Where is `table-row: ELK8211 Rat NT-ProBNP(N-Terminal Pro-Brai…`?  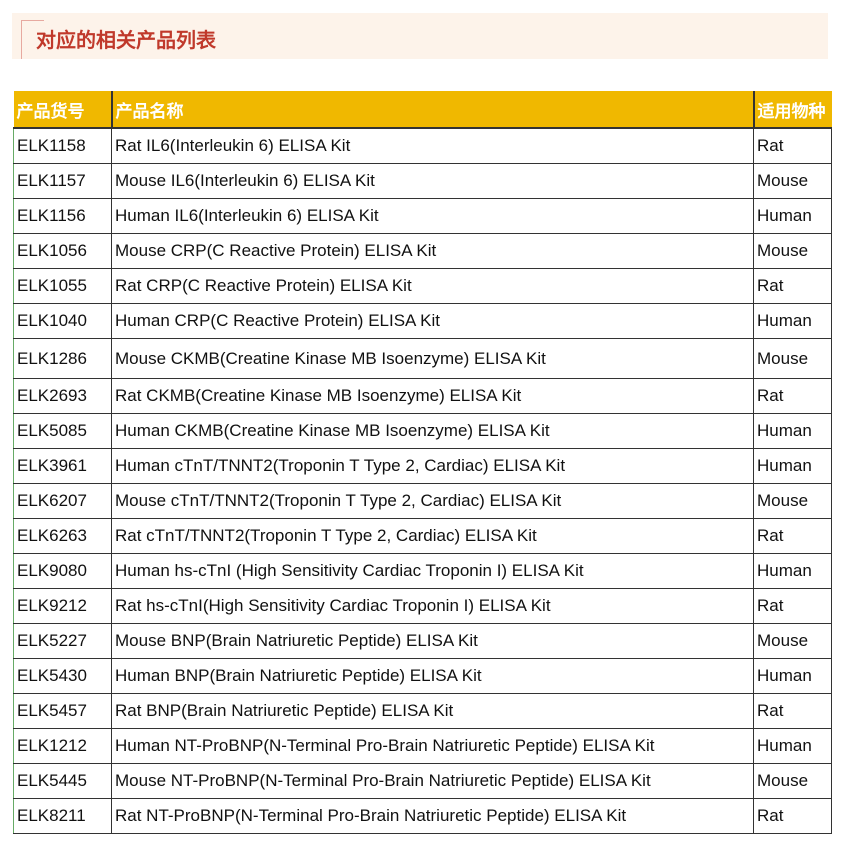 table-row: ELK8211 Rat NT-ProBNP(N-Terminal Pro-Brai… is located at coordinates (422, 816).